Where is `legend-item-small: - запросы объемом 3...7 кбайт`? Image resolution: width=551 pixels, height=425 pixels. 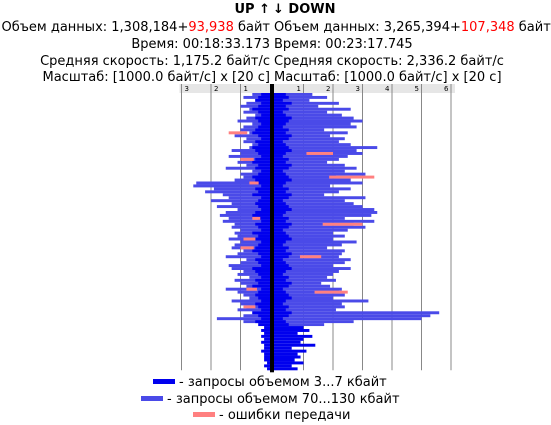
legend-item-small: - запросы объемом 3...7 кбайт is located at coordinates (270, 383).